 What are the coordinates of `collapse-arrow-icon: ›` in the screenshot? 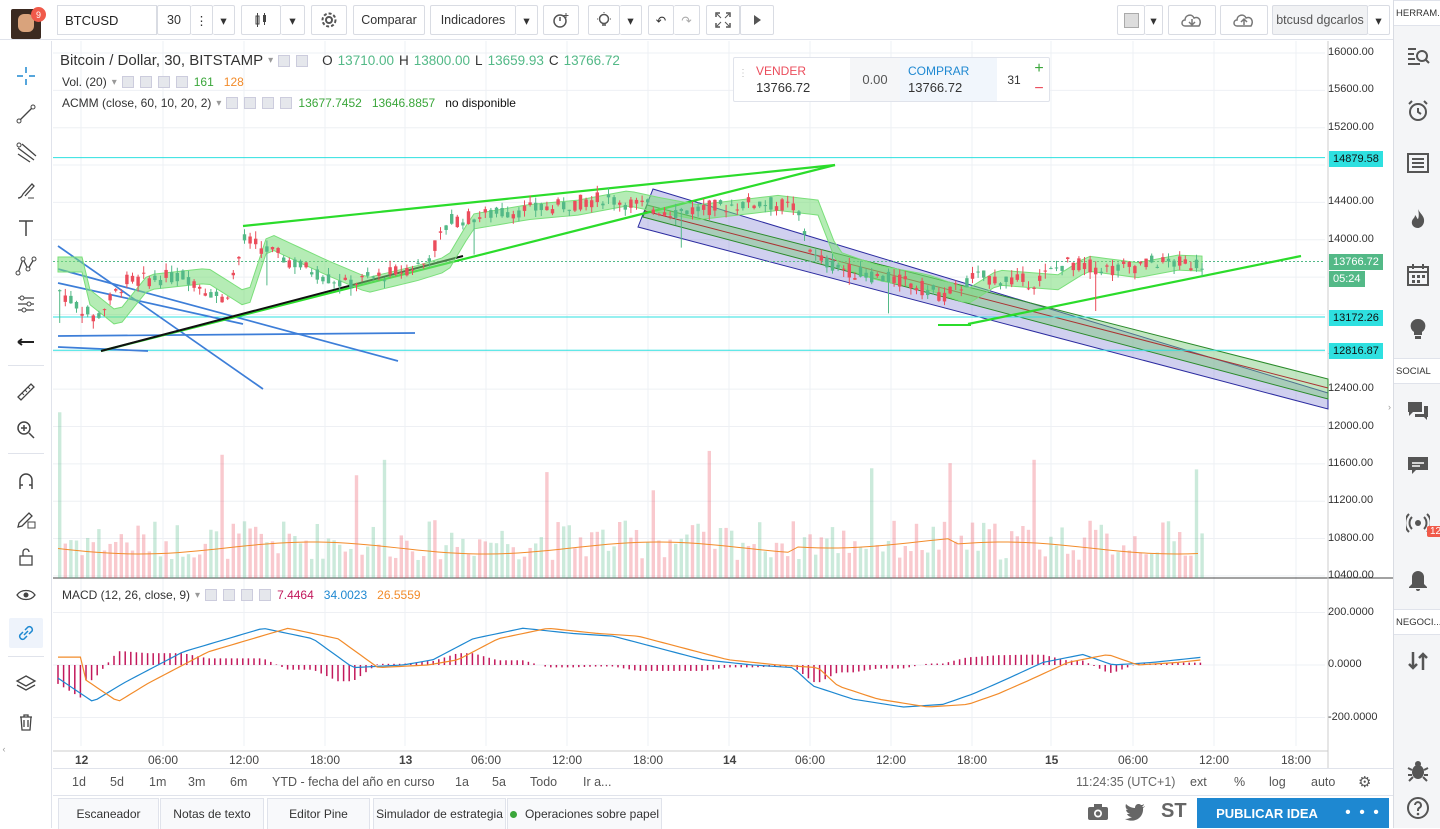 It's located at (1389, 407).